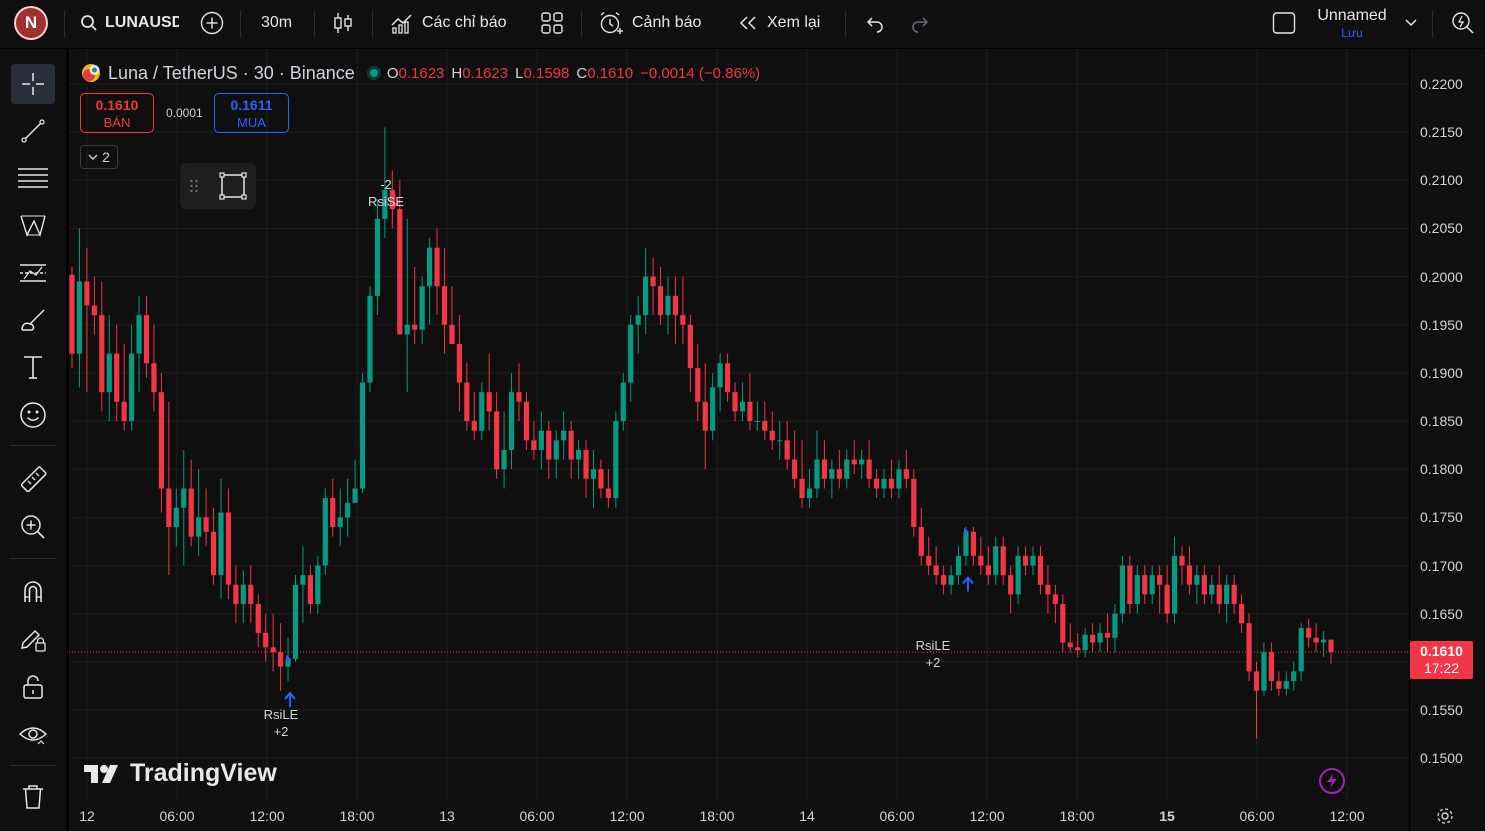  What do you see at coordinates (874, 23) in the screenshot?
I see `undo-button` at bounding box center [874, 23].